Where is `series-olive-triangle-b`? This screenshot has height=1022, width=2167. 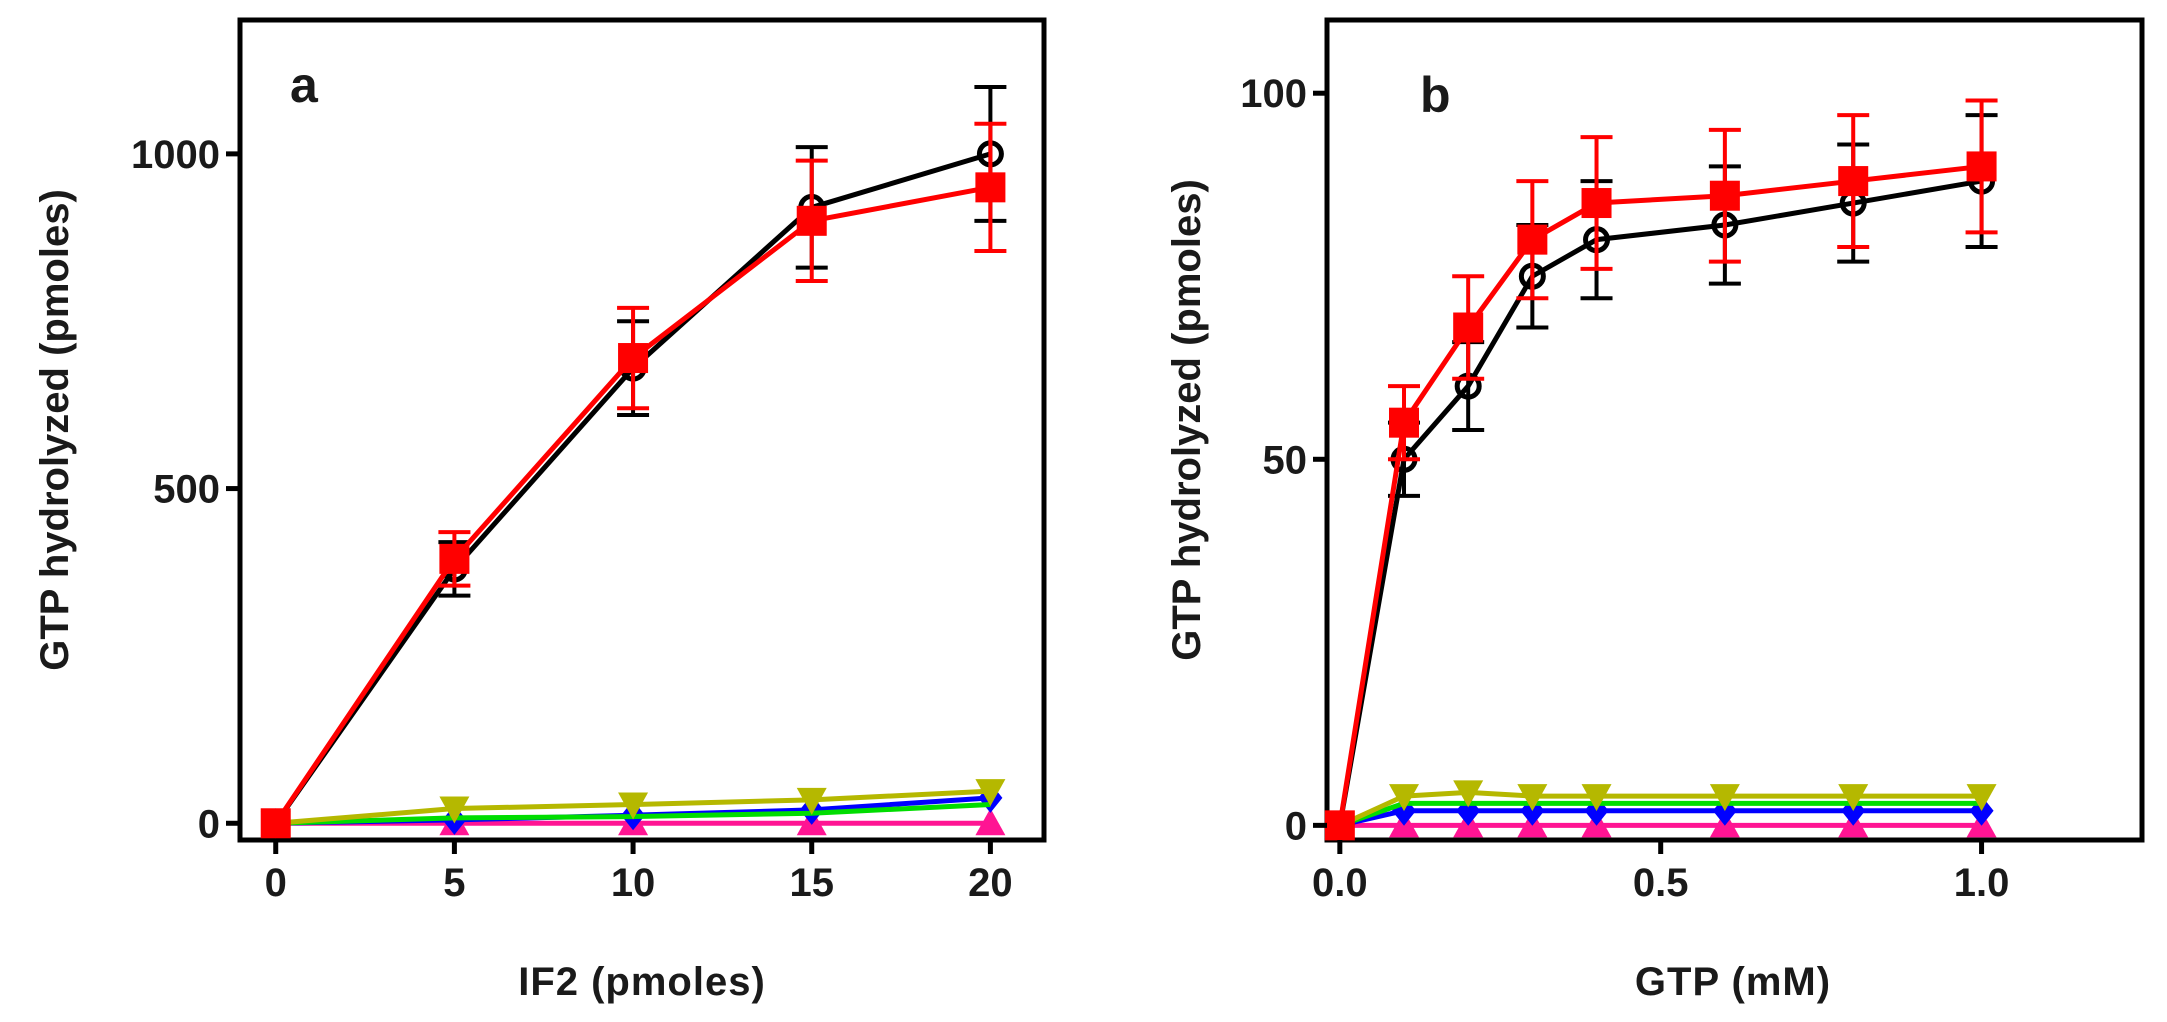 series-olive-triangle-b is located at coordinates (1660, 810).